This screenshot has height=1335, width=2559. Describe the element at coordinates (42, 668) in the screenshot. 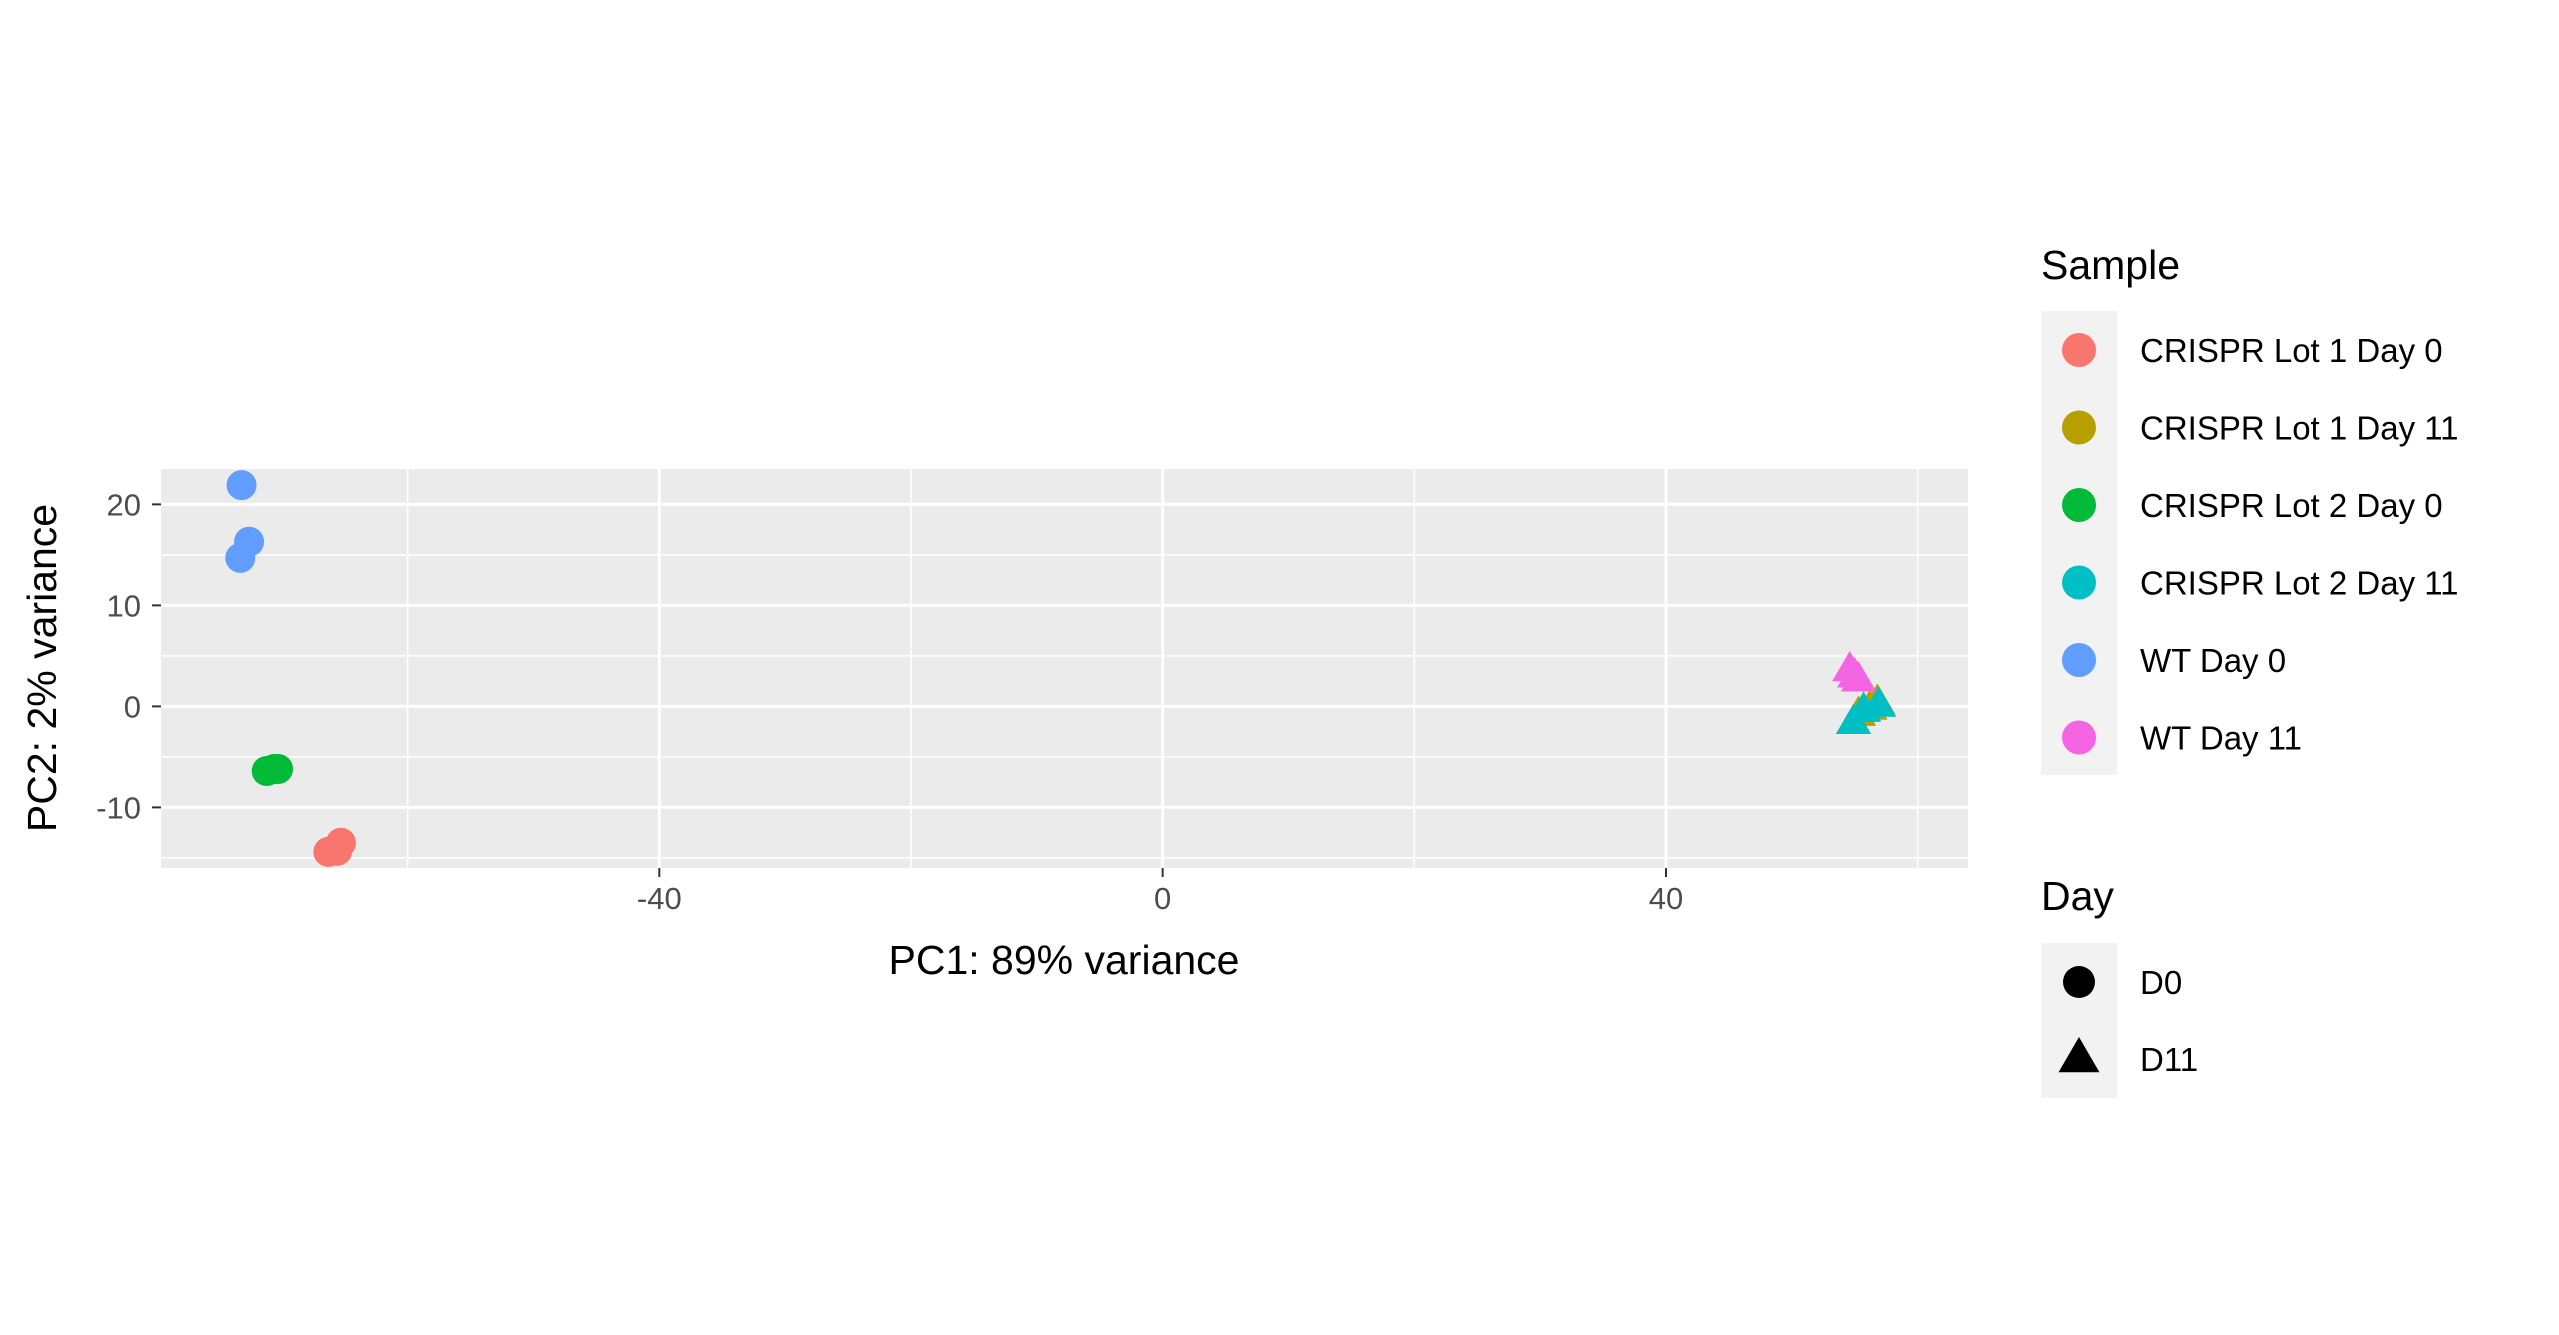

I see `y-axis-title: PC2: 2% variance` at that location.